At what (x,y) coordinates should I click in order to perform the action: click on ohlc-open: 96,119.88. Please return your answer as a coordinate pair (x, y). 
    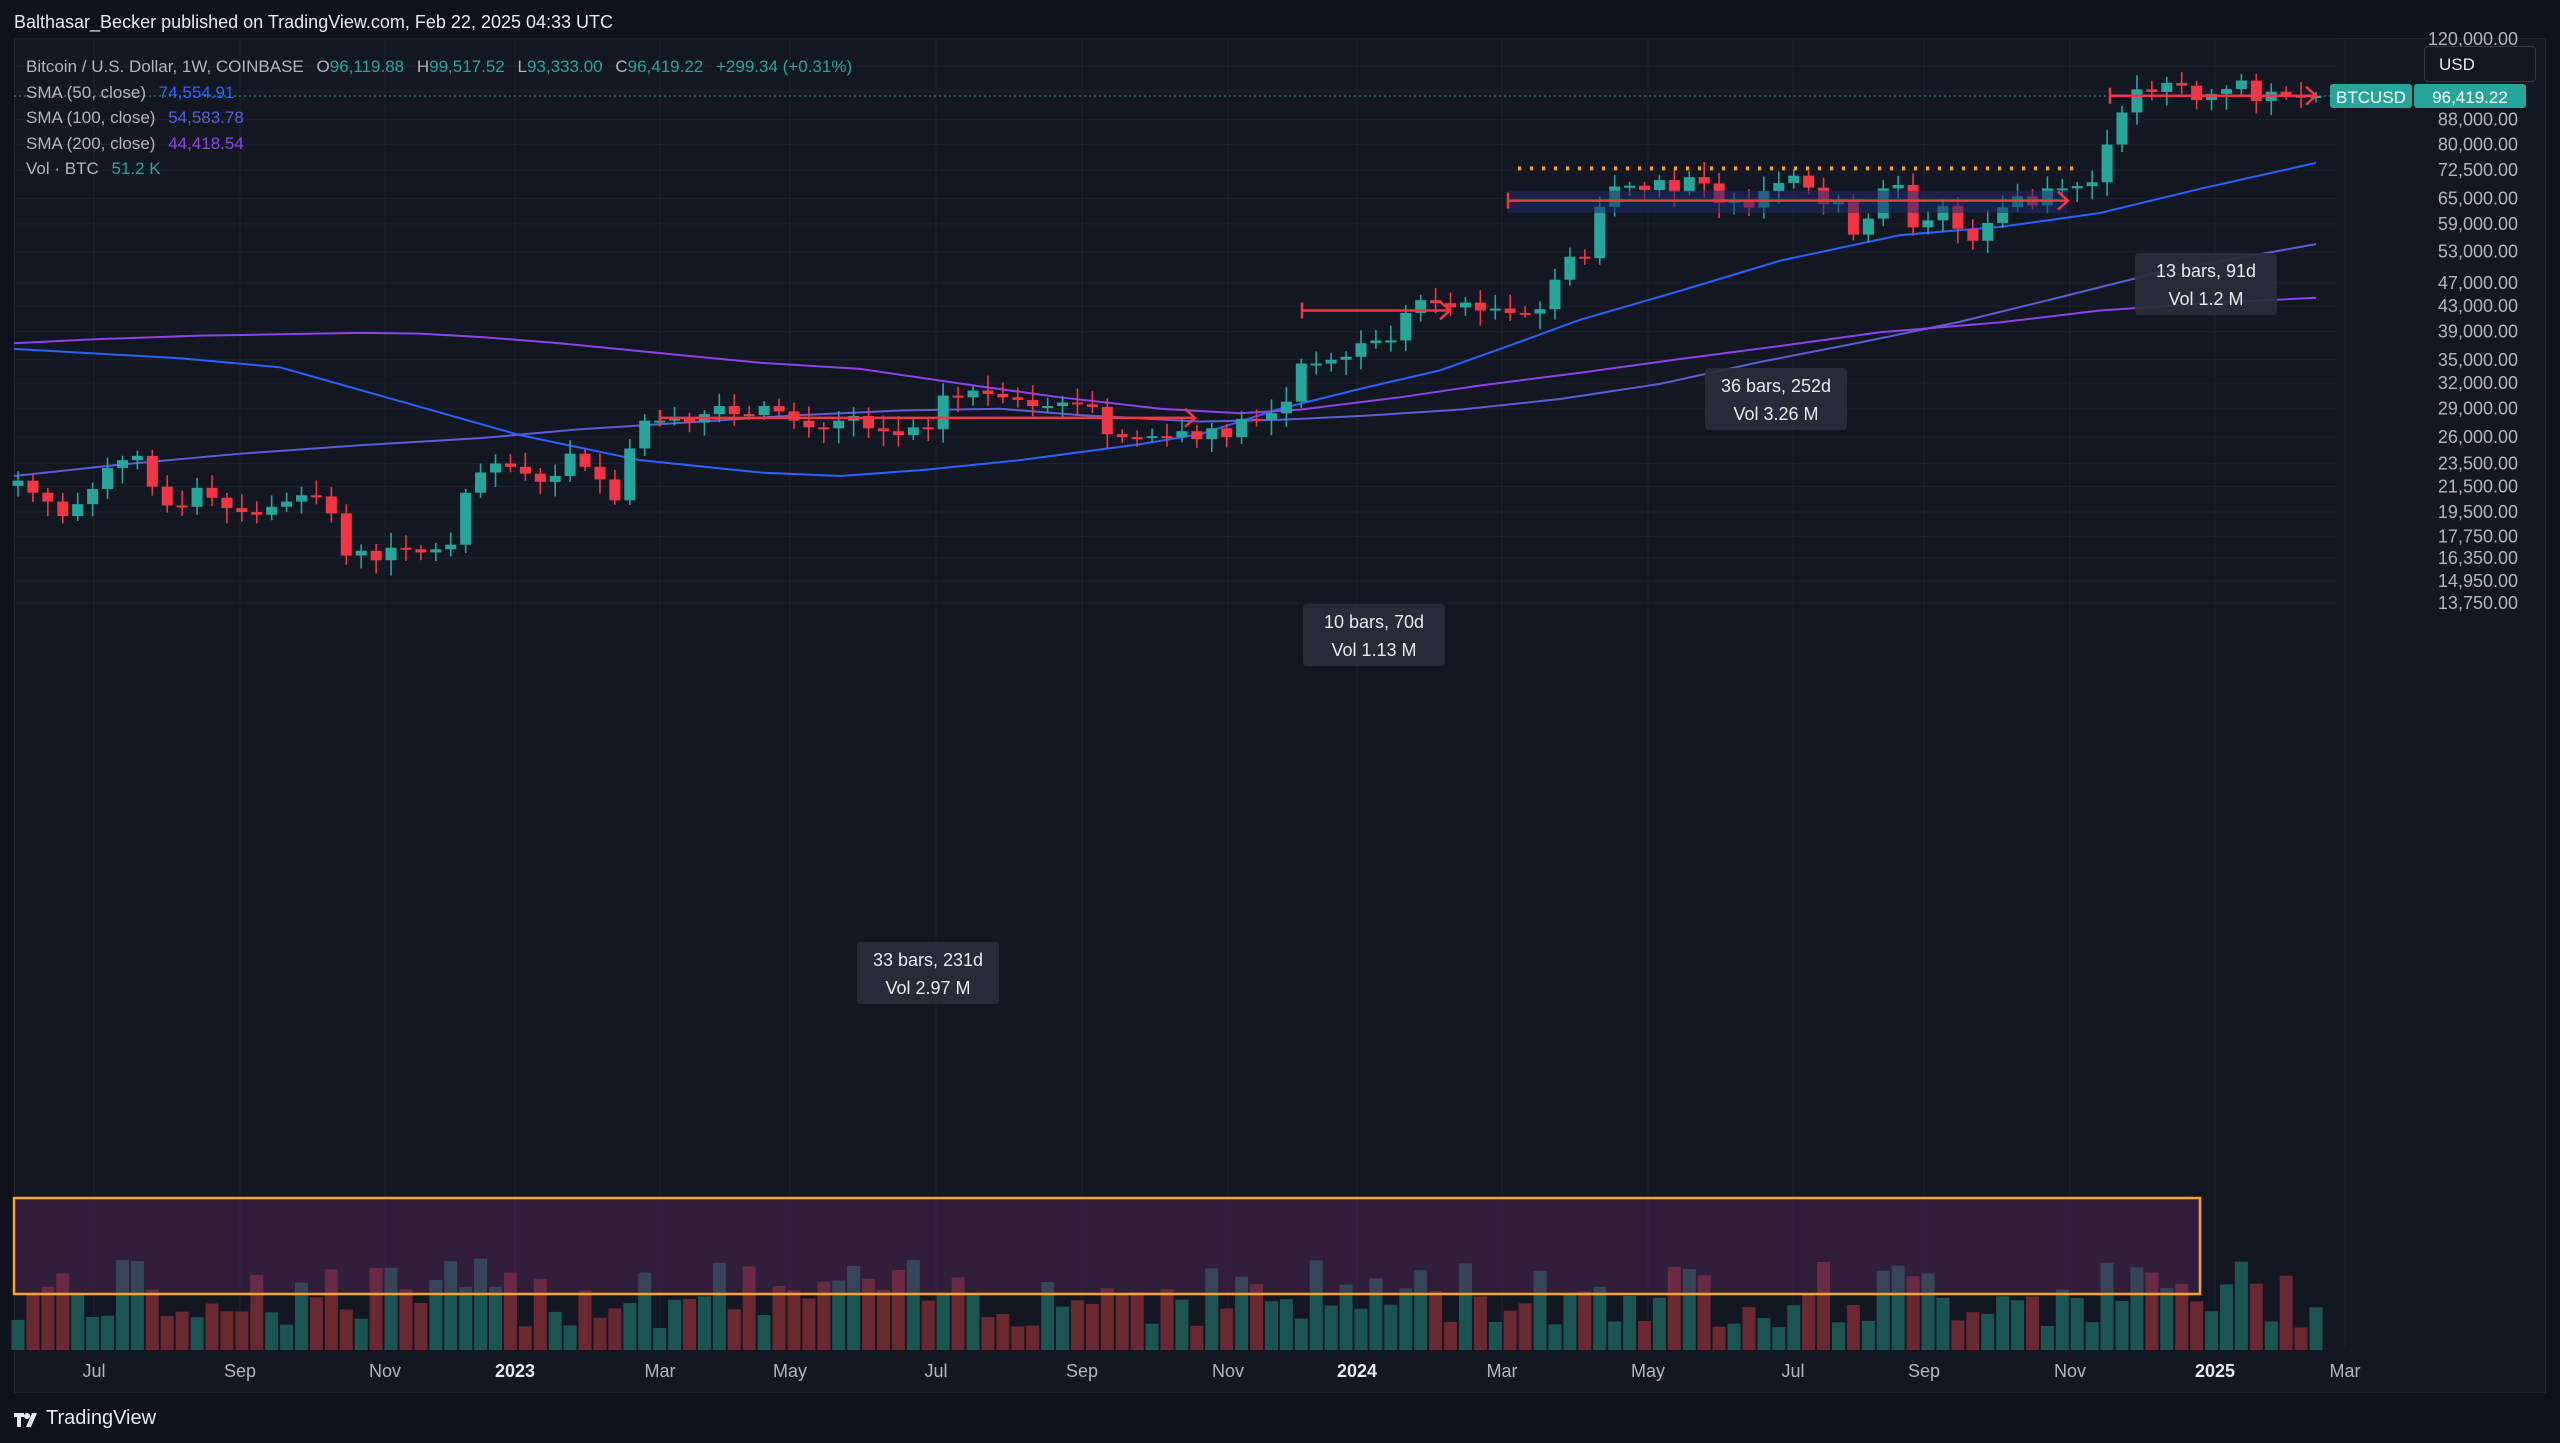
    Looking at the image, I should click on (367, 66).